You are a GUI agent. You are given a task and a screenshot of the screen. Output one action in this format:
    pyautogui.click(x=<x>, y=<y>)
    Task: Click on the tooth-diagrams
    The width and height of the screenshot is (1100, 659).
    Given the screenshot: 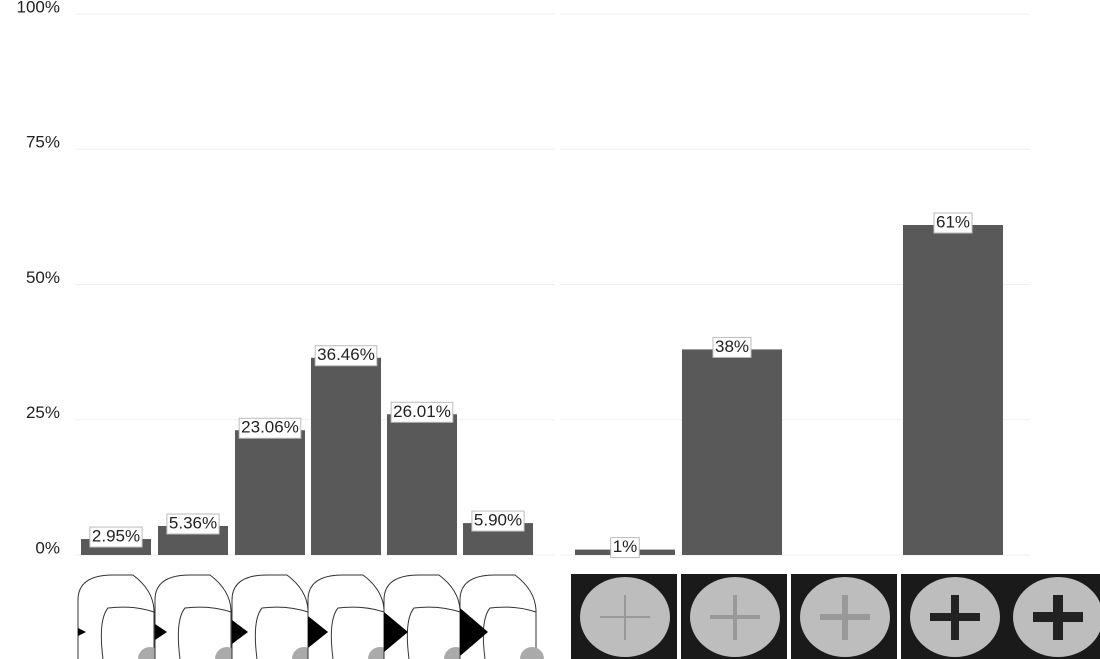 What is the action you would take?
    pyautogui.click(x=588, y=616)
    